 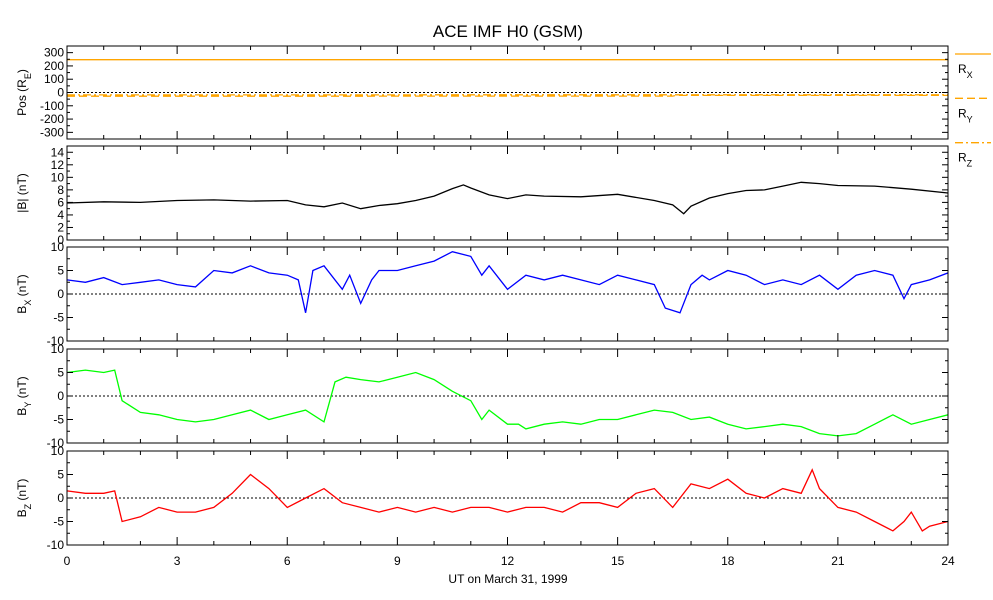 What do you see at coordinates (28, 76) in the screenshot?
I see `ylabel-pos-sub: E` at bounding box center [28, 76].